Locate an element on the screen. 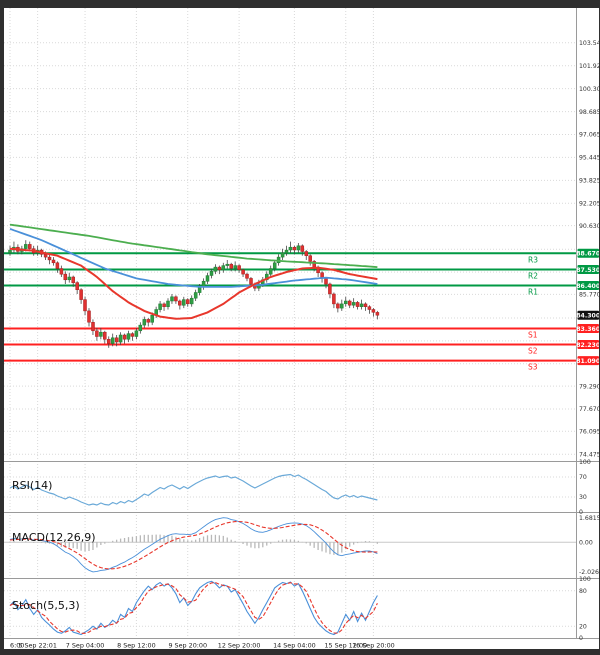 This screenshot has height=655, width=600. axis-label: 0.00 is located at coordinates (586, 542).